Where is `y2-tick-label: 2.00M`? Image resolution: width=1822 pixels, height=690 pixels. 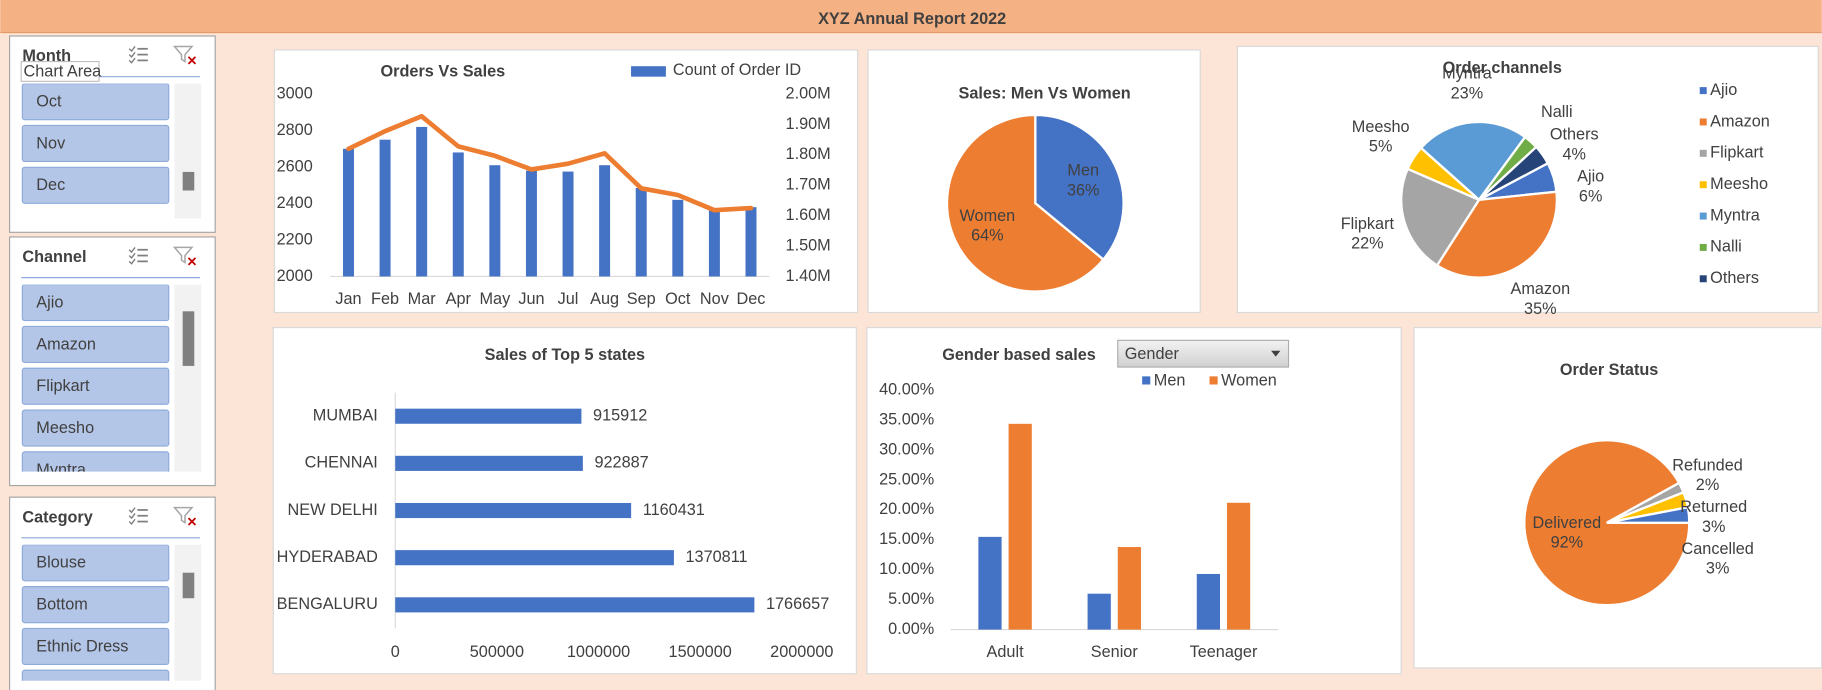
y2-tick-label: 2.00M is located at coordinates (808, 93).